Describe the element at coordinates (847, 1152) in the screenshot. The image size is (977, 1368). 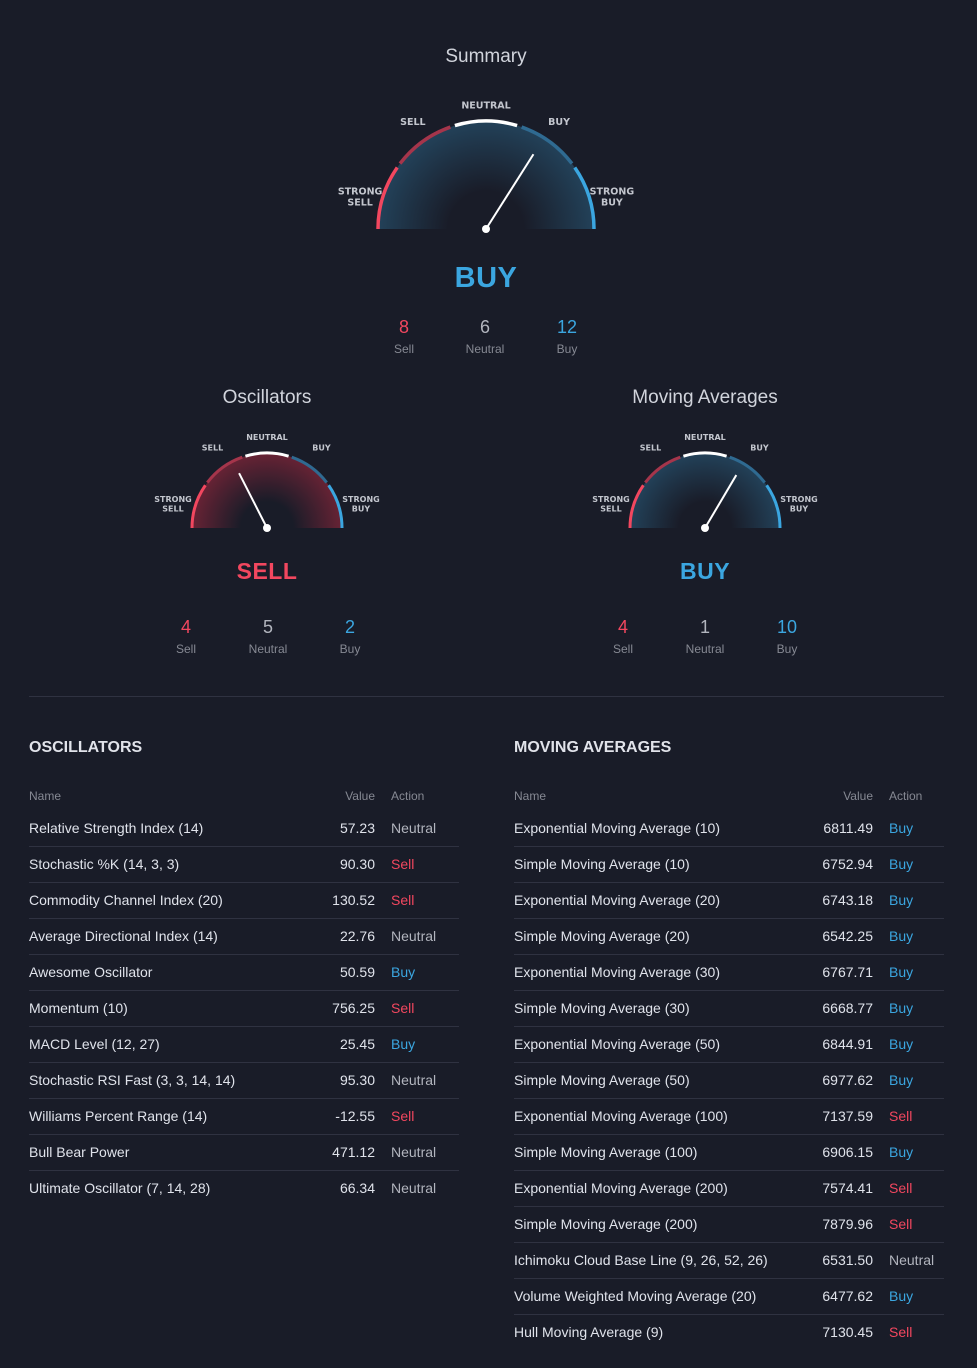
I see `indicator-value: 6906.15` at that location.